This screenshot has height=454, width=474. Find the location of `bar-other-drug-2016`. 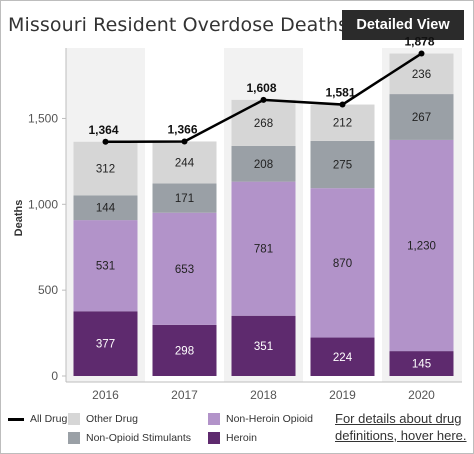

bar-other-drug-2016 is located at coordinates (105, 168).